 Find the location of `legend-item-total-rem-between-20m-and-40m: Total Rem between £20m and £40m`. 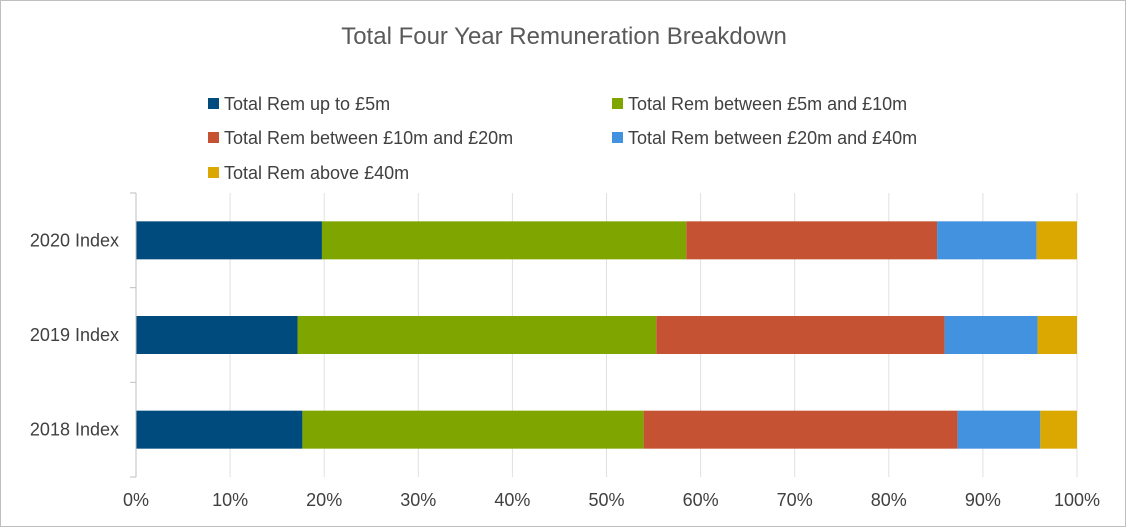

legend-item-total-rem-between-20m-and-40m: Total Rem between £20m and £40m is located at coordinates (764, 138).